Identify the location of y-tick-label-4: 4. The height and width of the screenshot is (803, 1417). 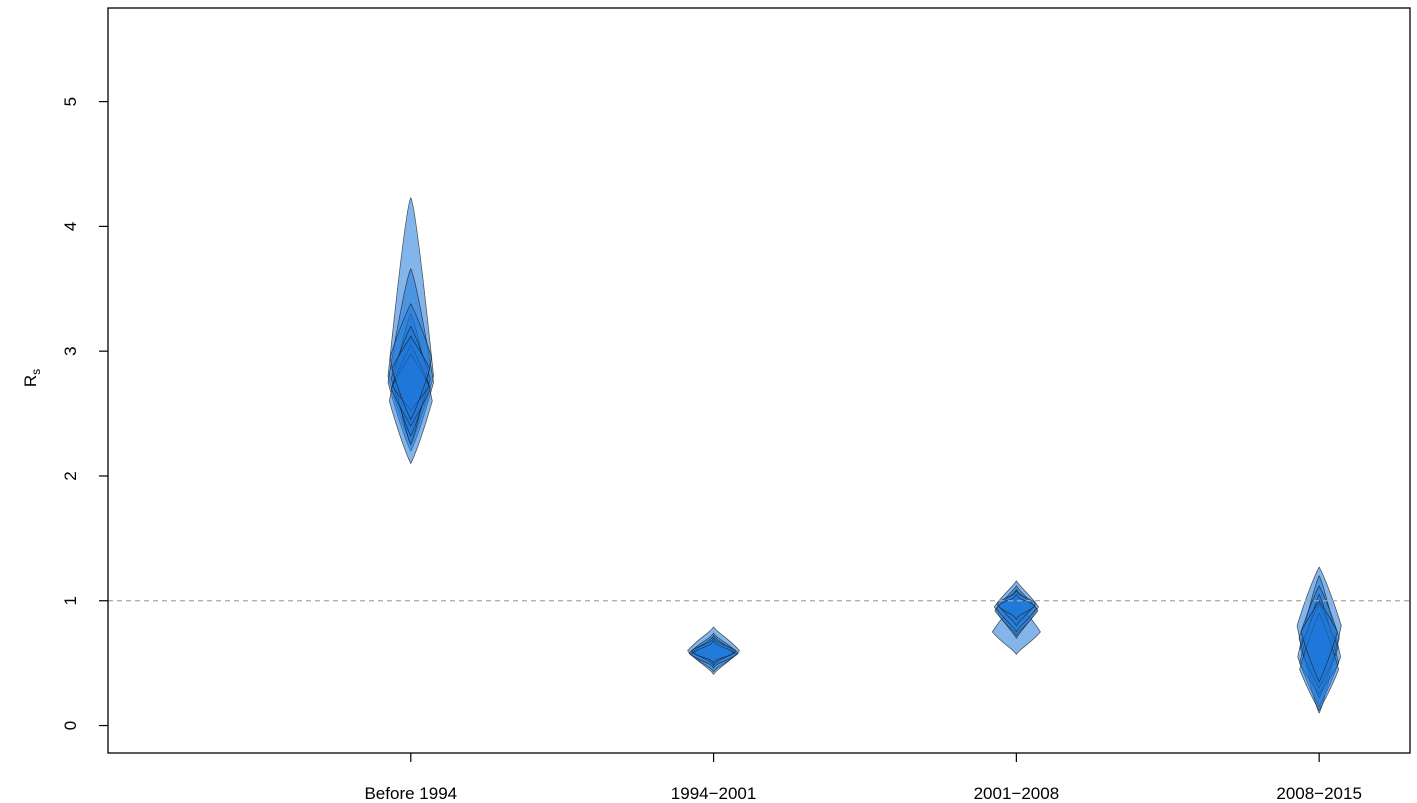
(70, 226).